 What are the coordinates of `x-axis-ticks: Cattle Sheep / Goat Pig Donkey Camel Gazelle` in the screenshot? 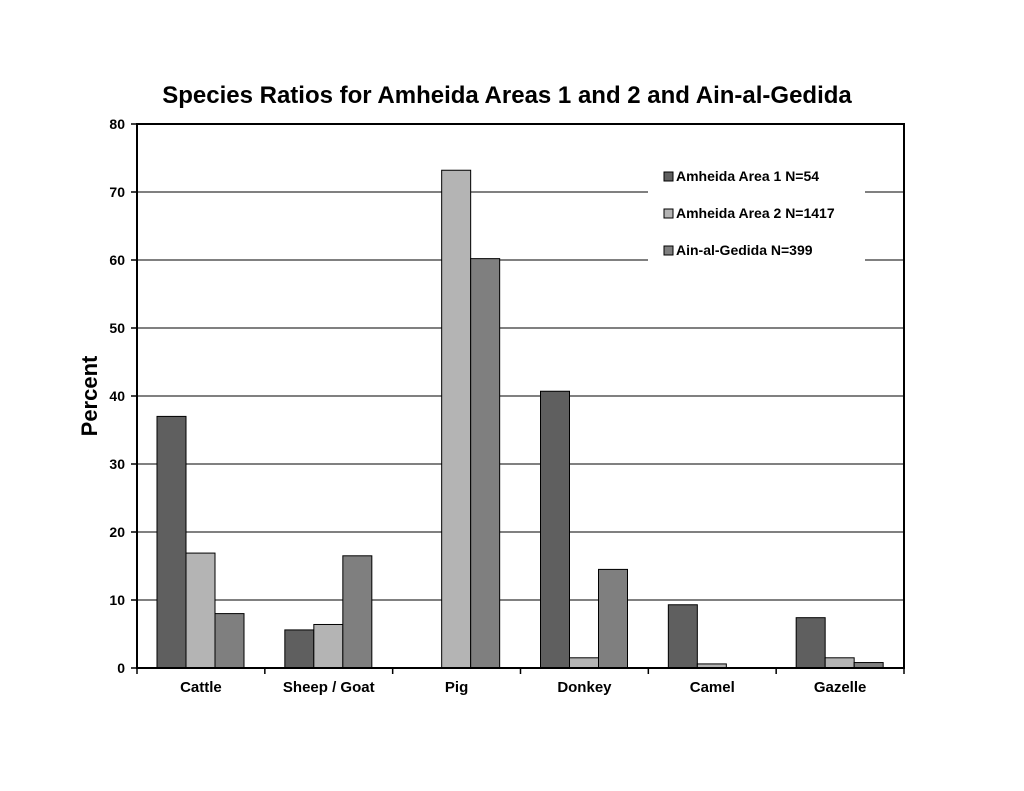 It's located at (520, 682).